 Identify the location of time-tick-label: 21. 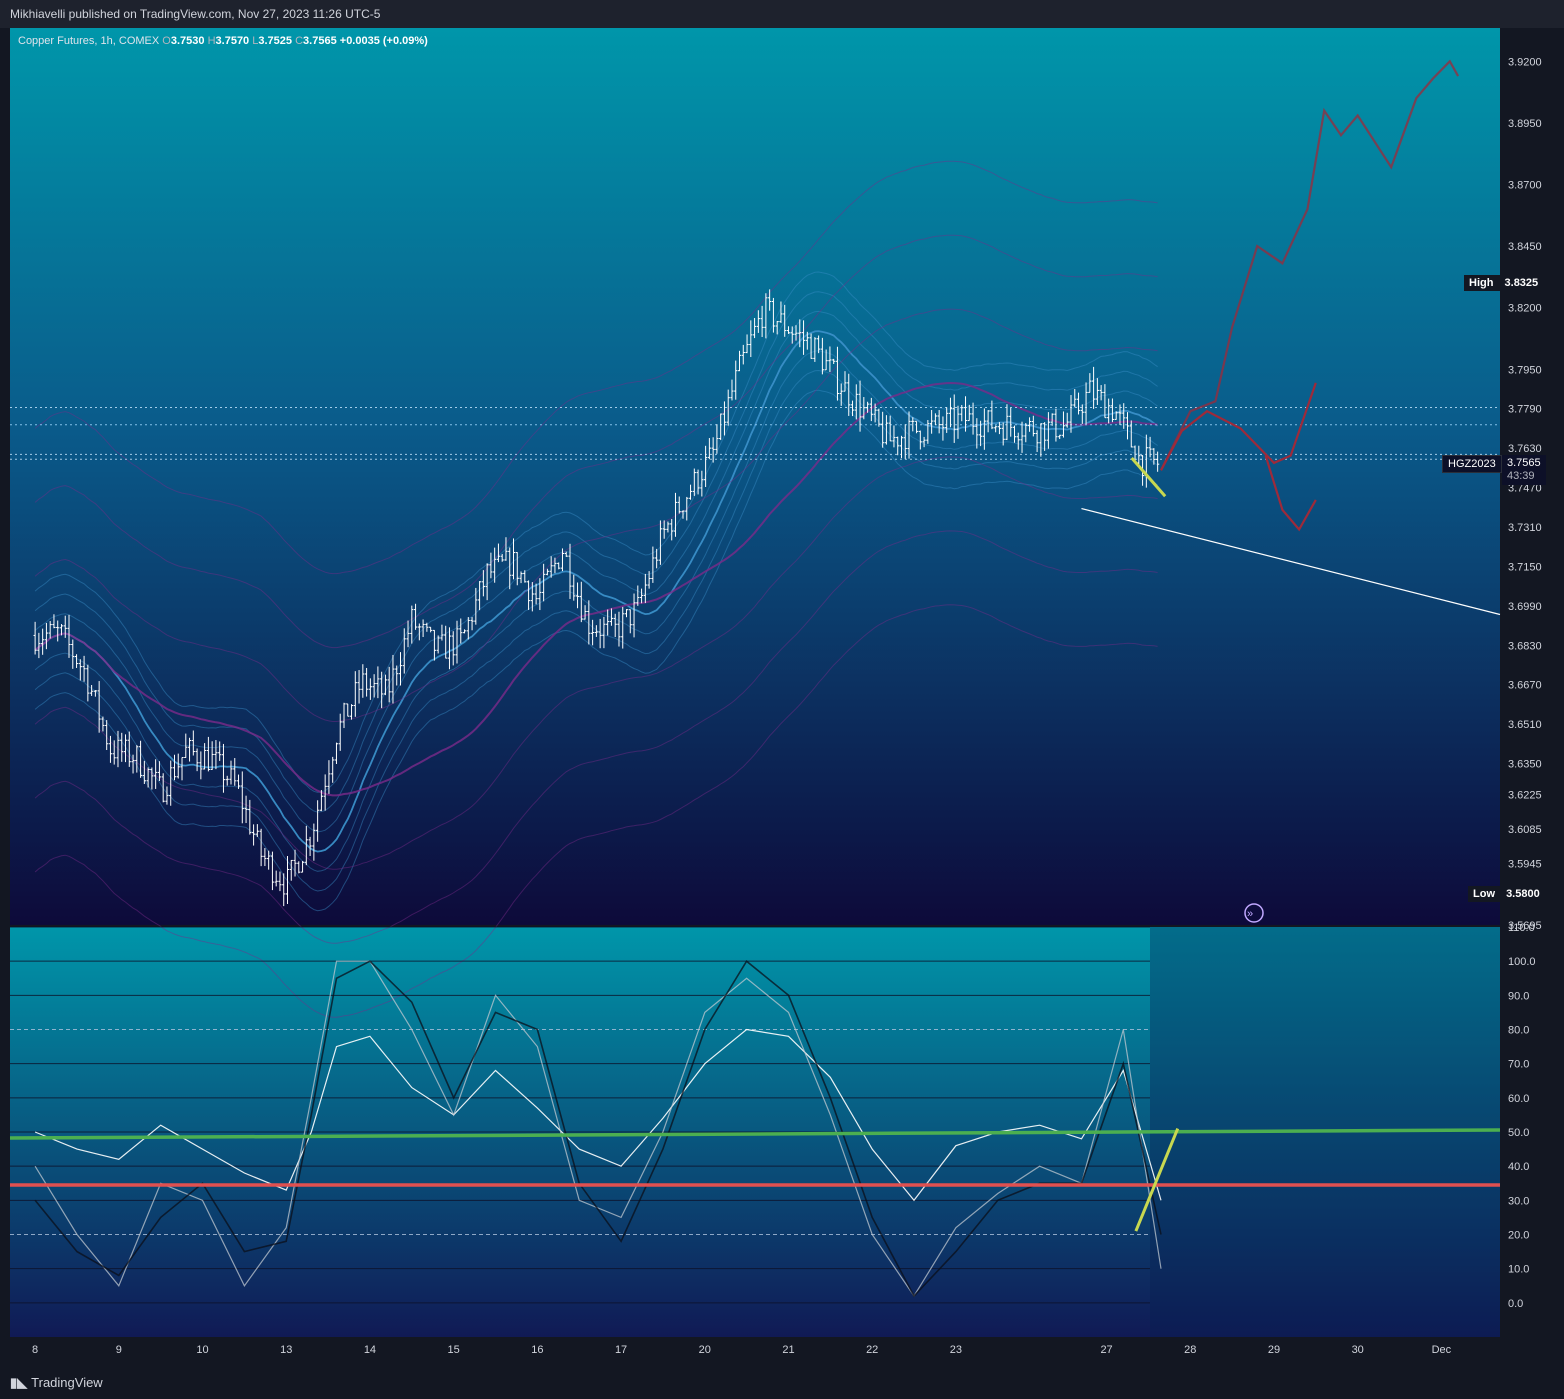
(788, 1350).